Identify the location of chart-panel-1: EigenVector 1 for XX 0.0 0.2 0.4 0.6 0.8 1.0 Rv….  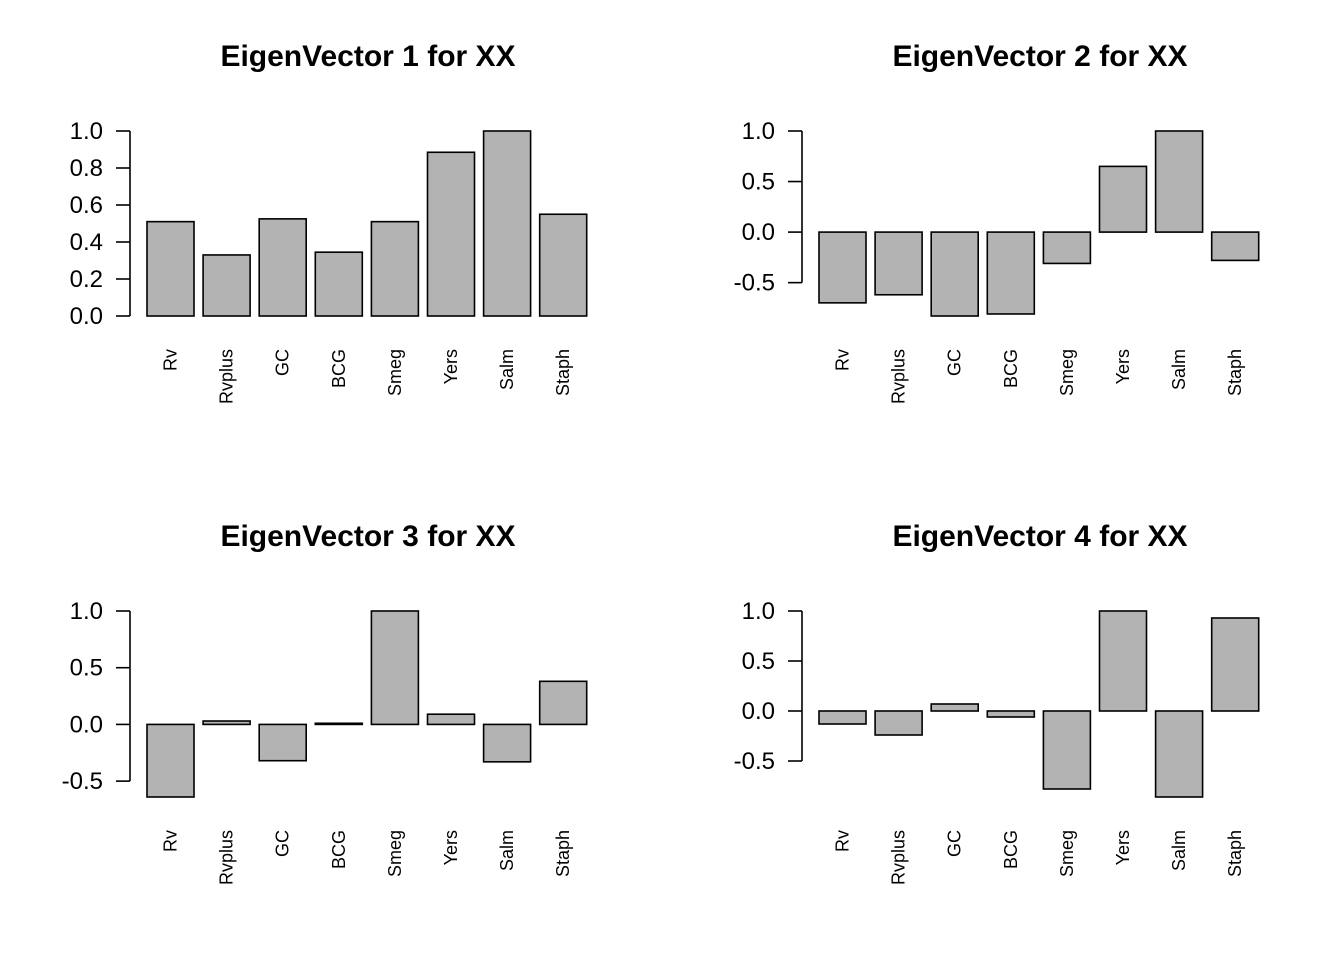
(329, 222).